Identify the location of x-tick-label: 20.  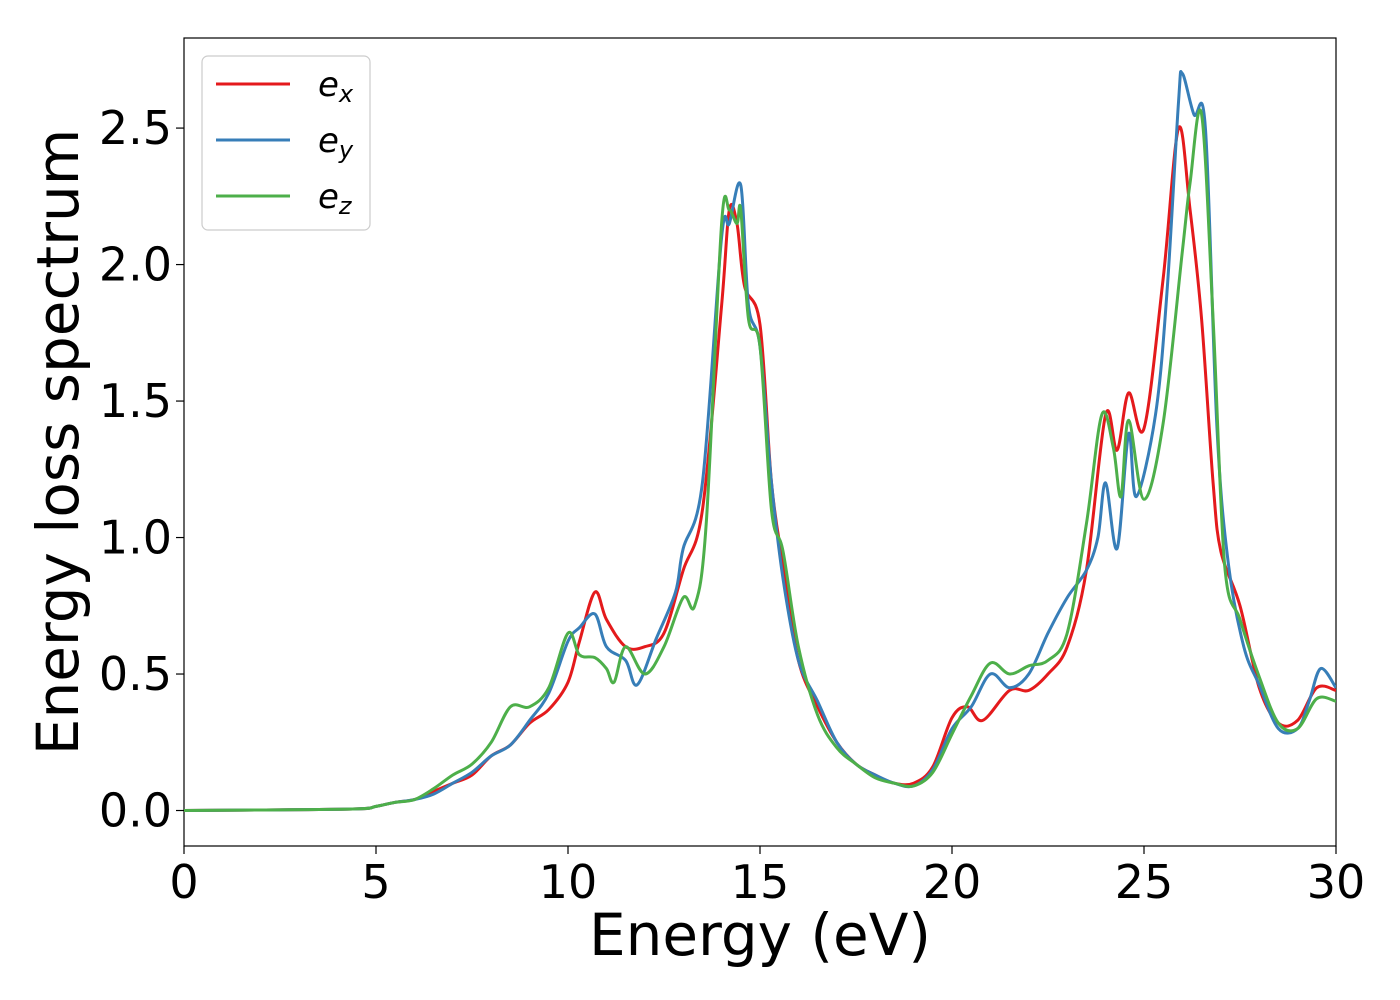
(952, 882).